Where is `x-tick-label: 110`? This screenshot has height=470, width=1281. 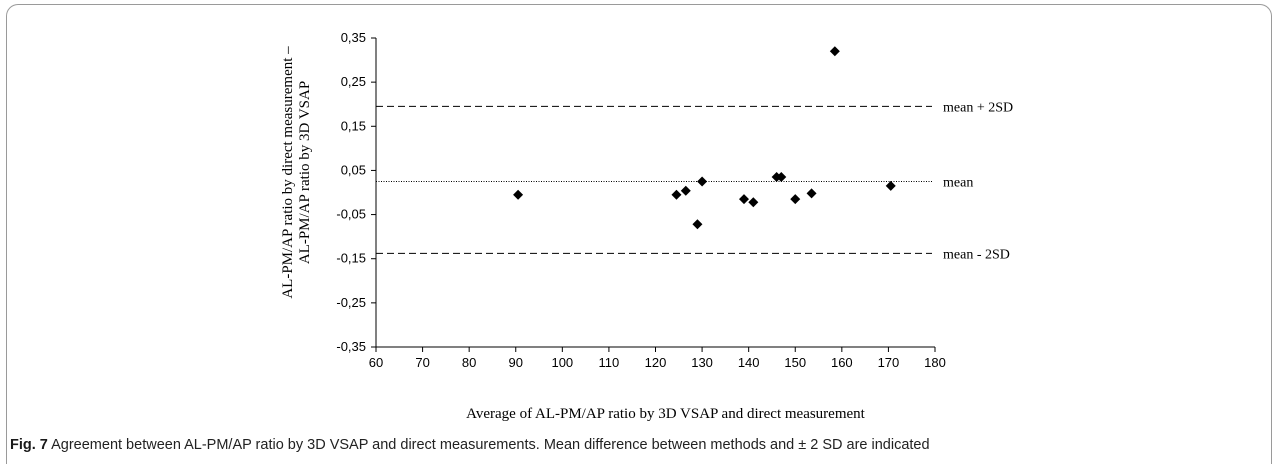
x-tick-label: 110 is located at coordinates (609, 362).